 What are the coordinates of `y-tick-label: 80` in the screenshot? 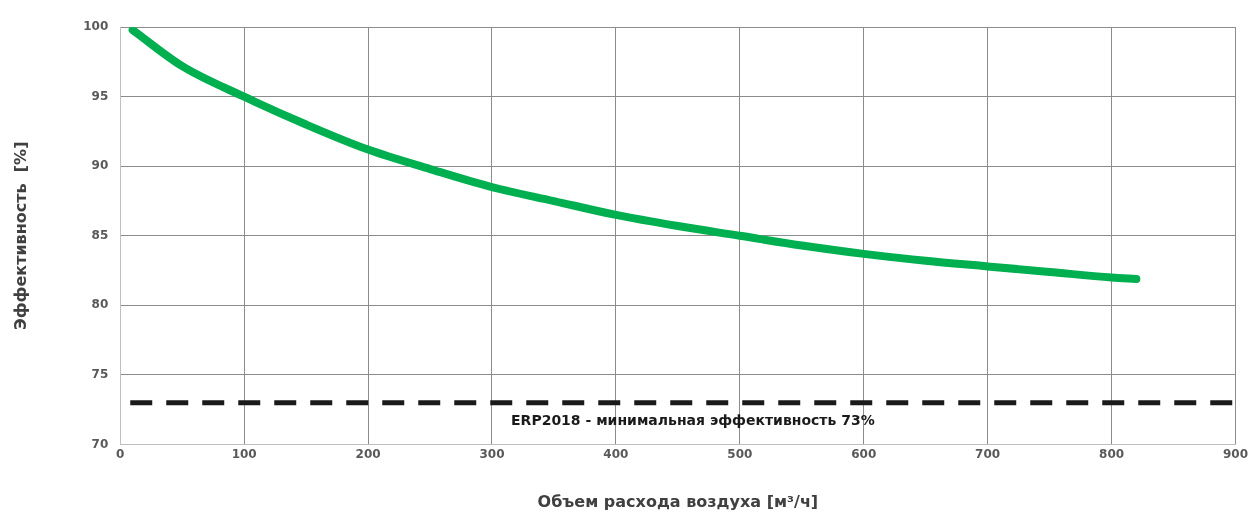 It's located at (100, 304).